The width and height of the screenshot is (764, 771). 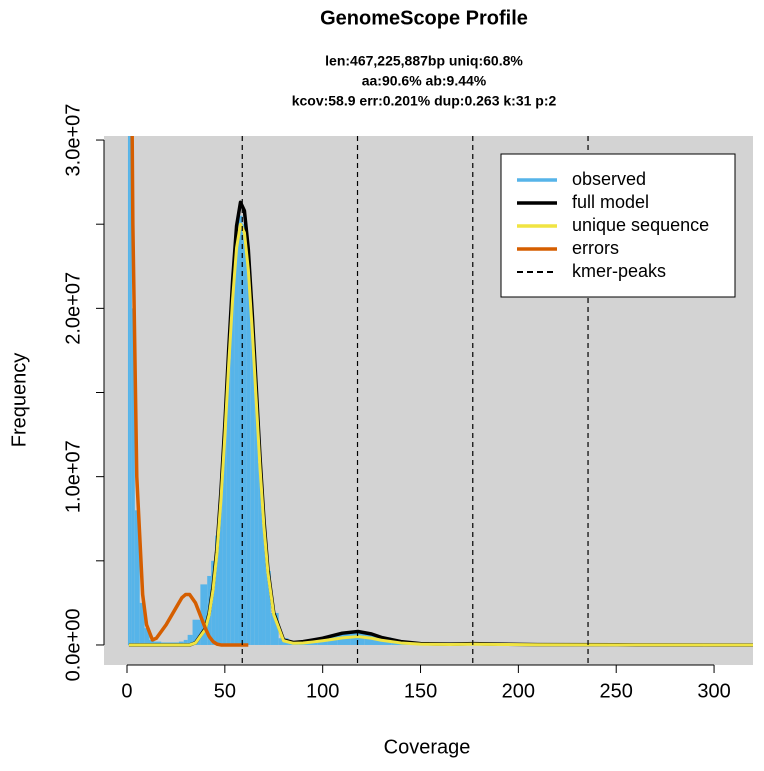 I want to click on x-tick-label: 200, so click(x=518, y=691).